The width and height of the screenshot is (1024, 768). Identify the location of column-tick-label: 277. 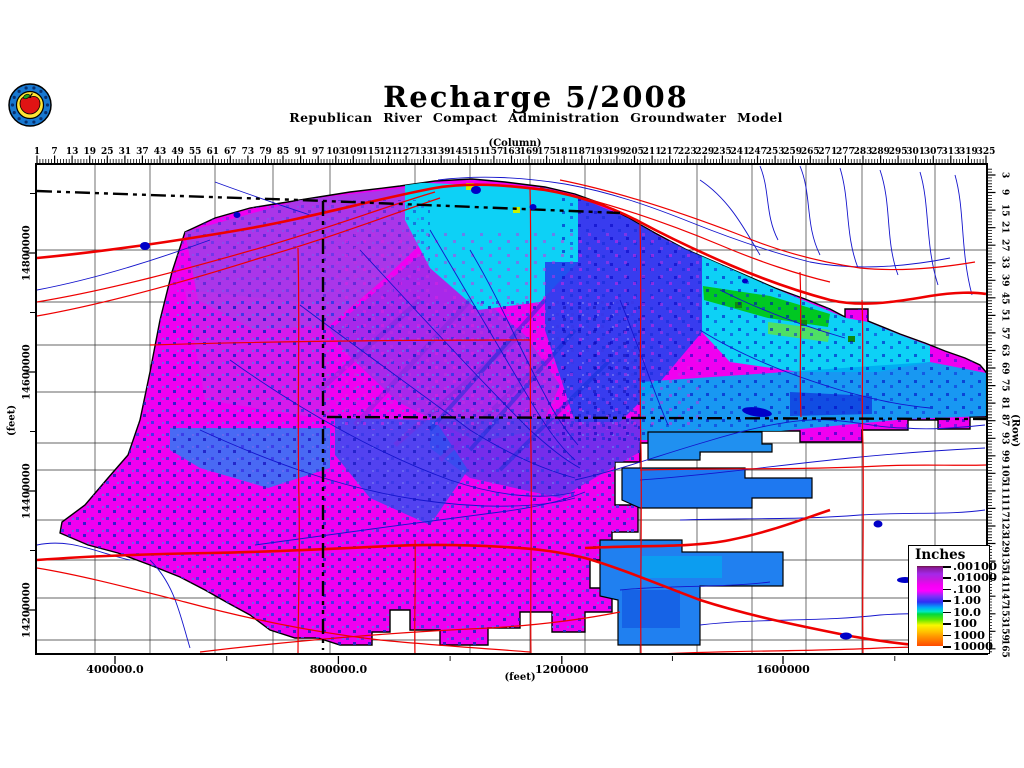
(845, 152).